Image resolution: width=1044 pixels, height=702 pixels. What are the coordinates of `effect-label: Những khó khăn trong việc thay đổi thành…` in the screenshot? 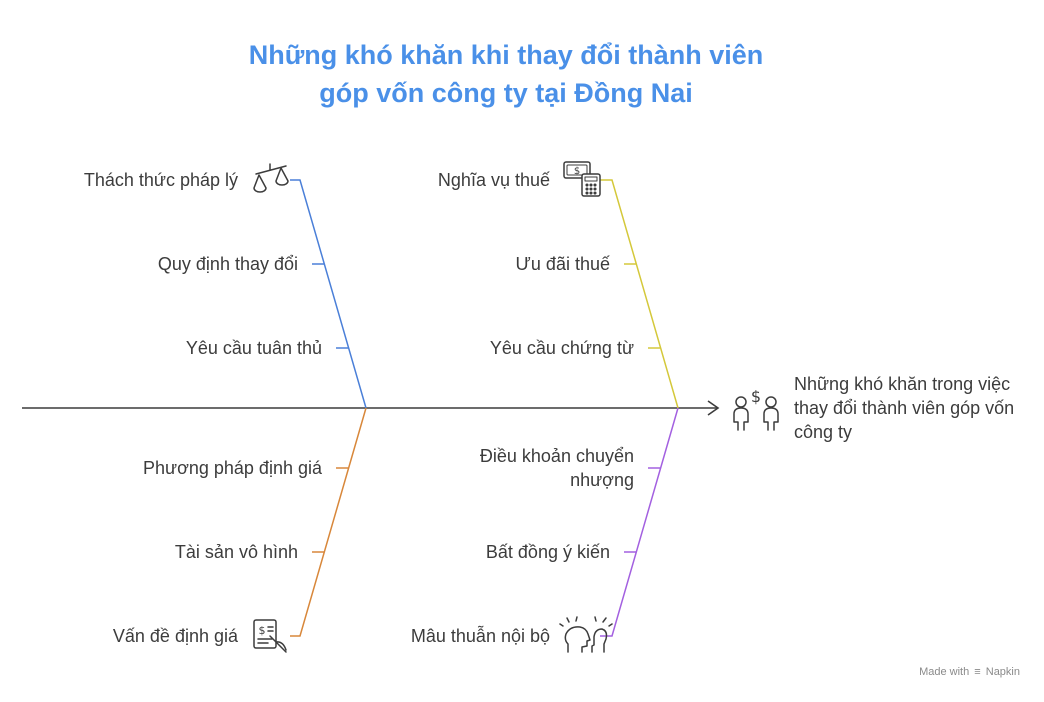 It's located at (904, 408).